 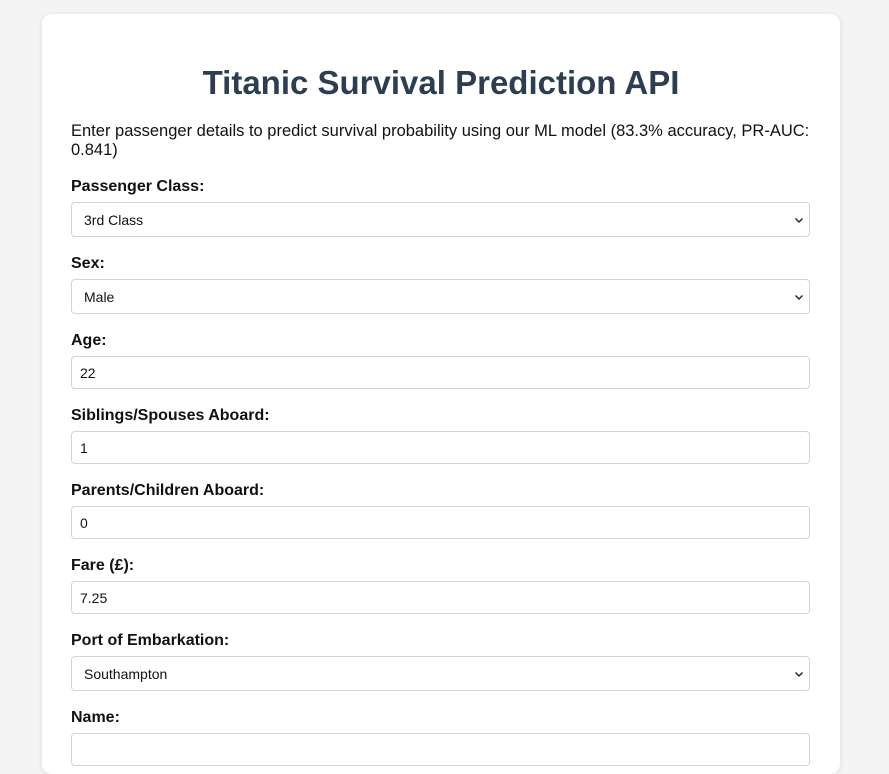 I want to click on name-field: Name:, so click(x=441, y=737).